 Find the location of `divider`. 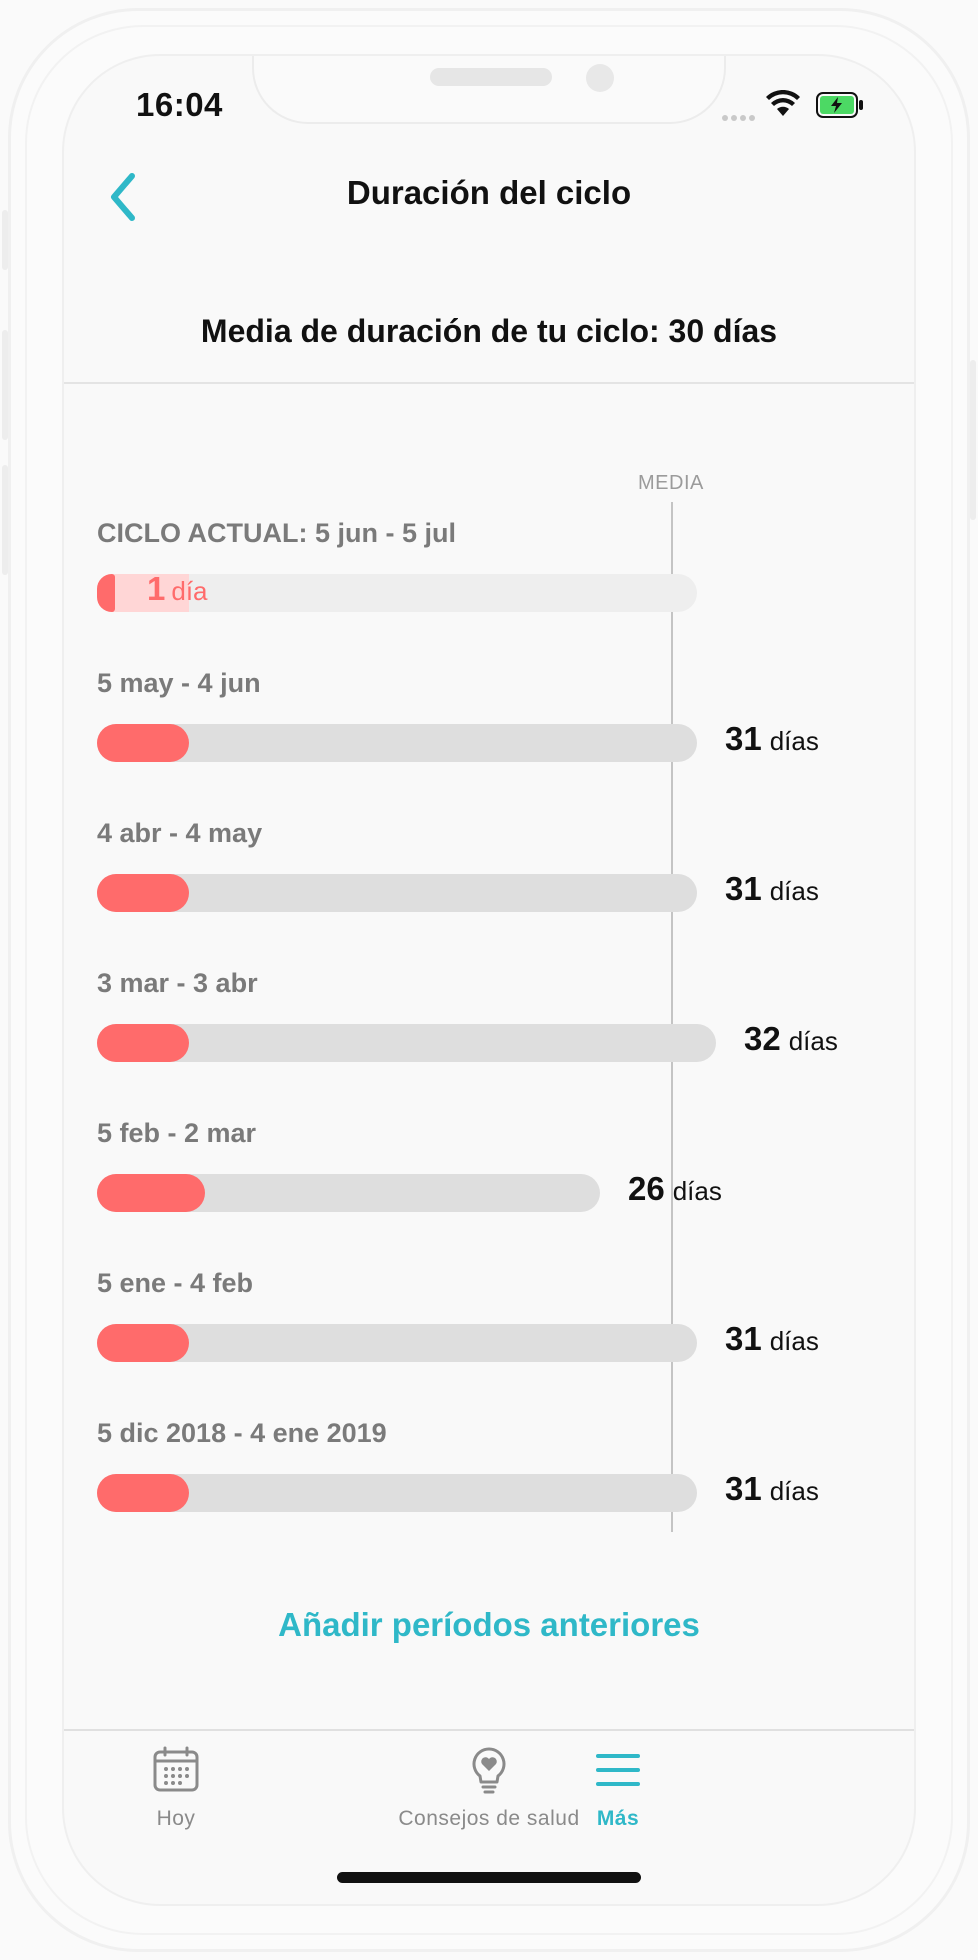

divider is located at coordinates (489, 383).